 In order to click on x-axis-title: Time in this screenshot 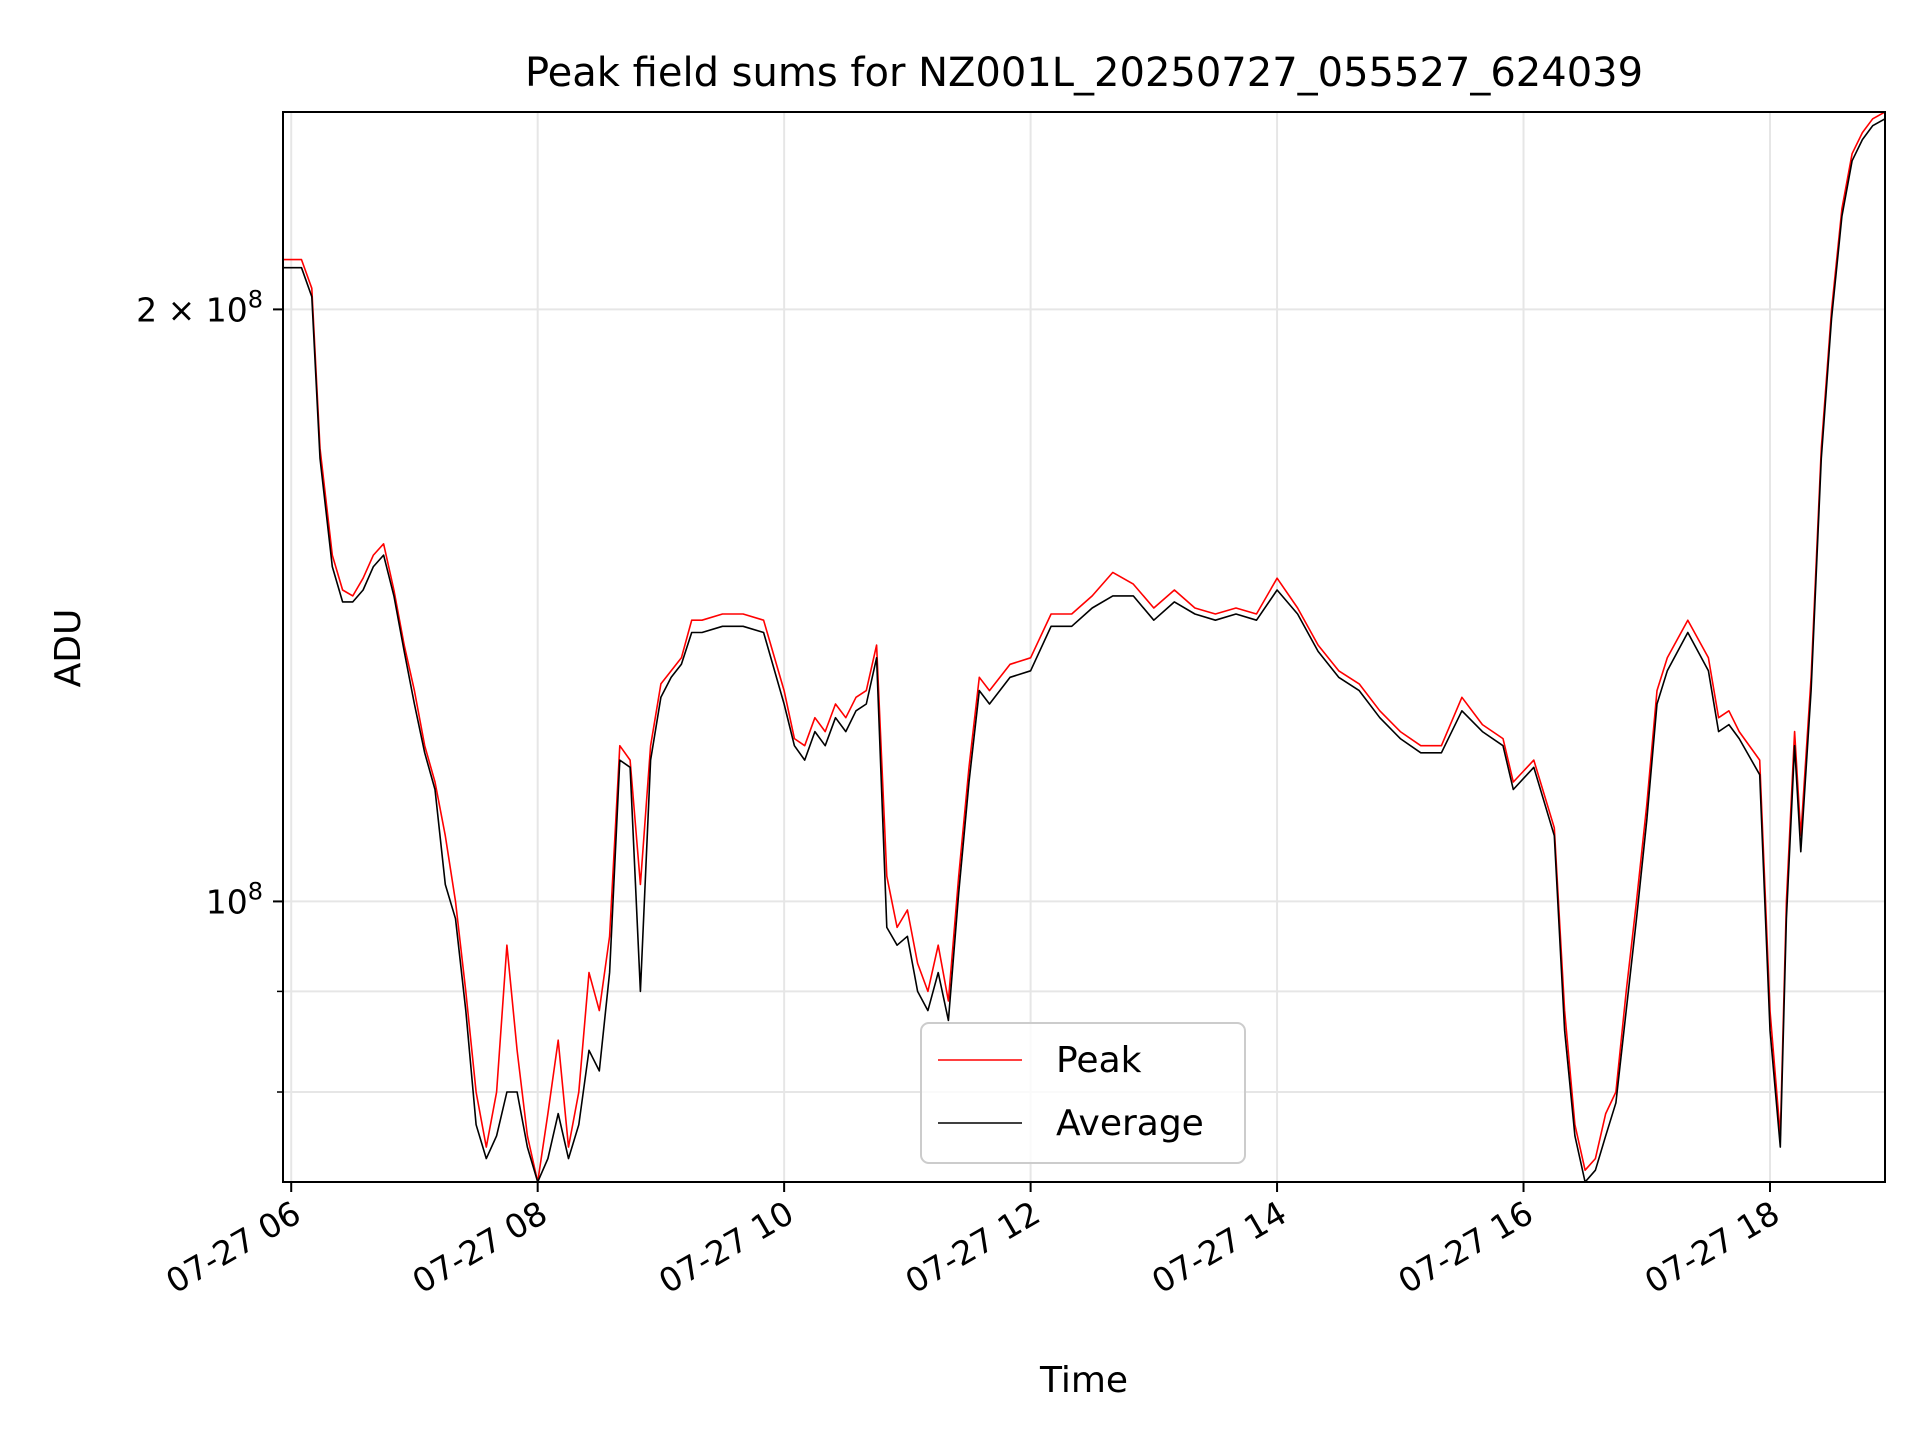, I will do `click(1083, 1380)`.